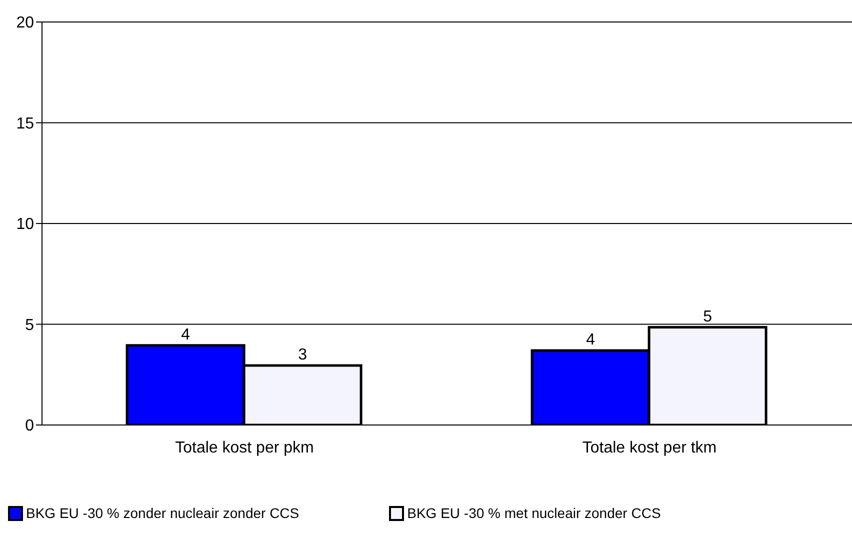 The height and width of the screenshot is (547, 852). Describe the element at coordinates (29, 426) in the screenshot. I see `y-tick-label: 0` at that location.